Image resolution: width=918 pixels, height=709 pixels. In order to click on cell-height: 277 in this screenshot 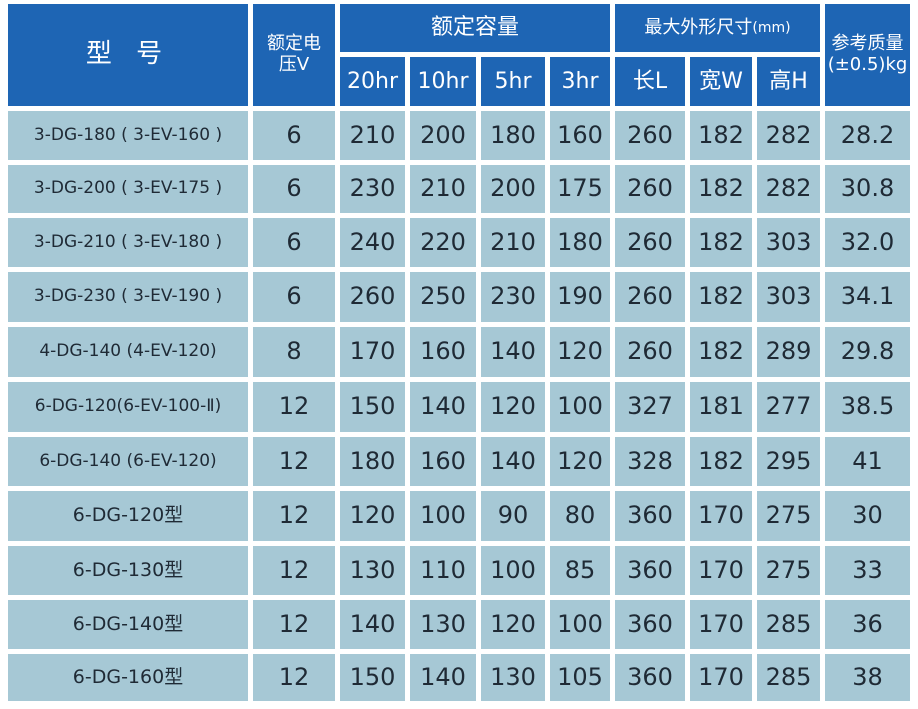, I will do `click(788, 407)`.